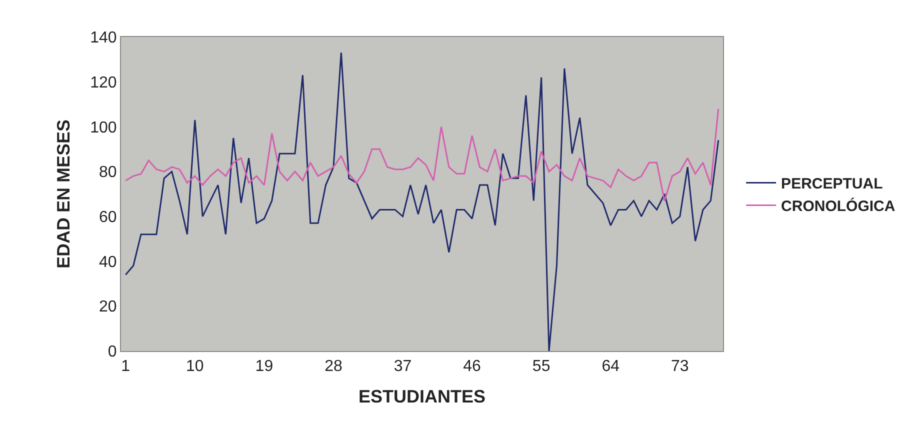 The height and width of the screenshot is (431, 923). Describe the element at coordinates (103, 38) in the screenshot. I see `y-tick-label: 140` at that location.